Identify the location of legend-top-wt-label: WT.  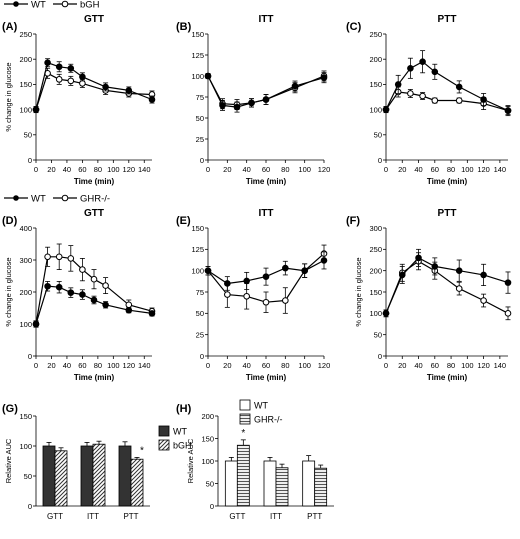
(38, 5).